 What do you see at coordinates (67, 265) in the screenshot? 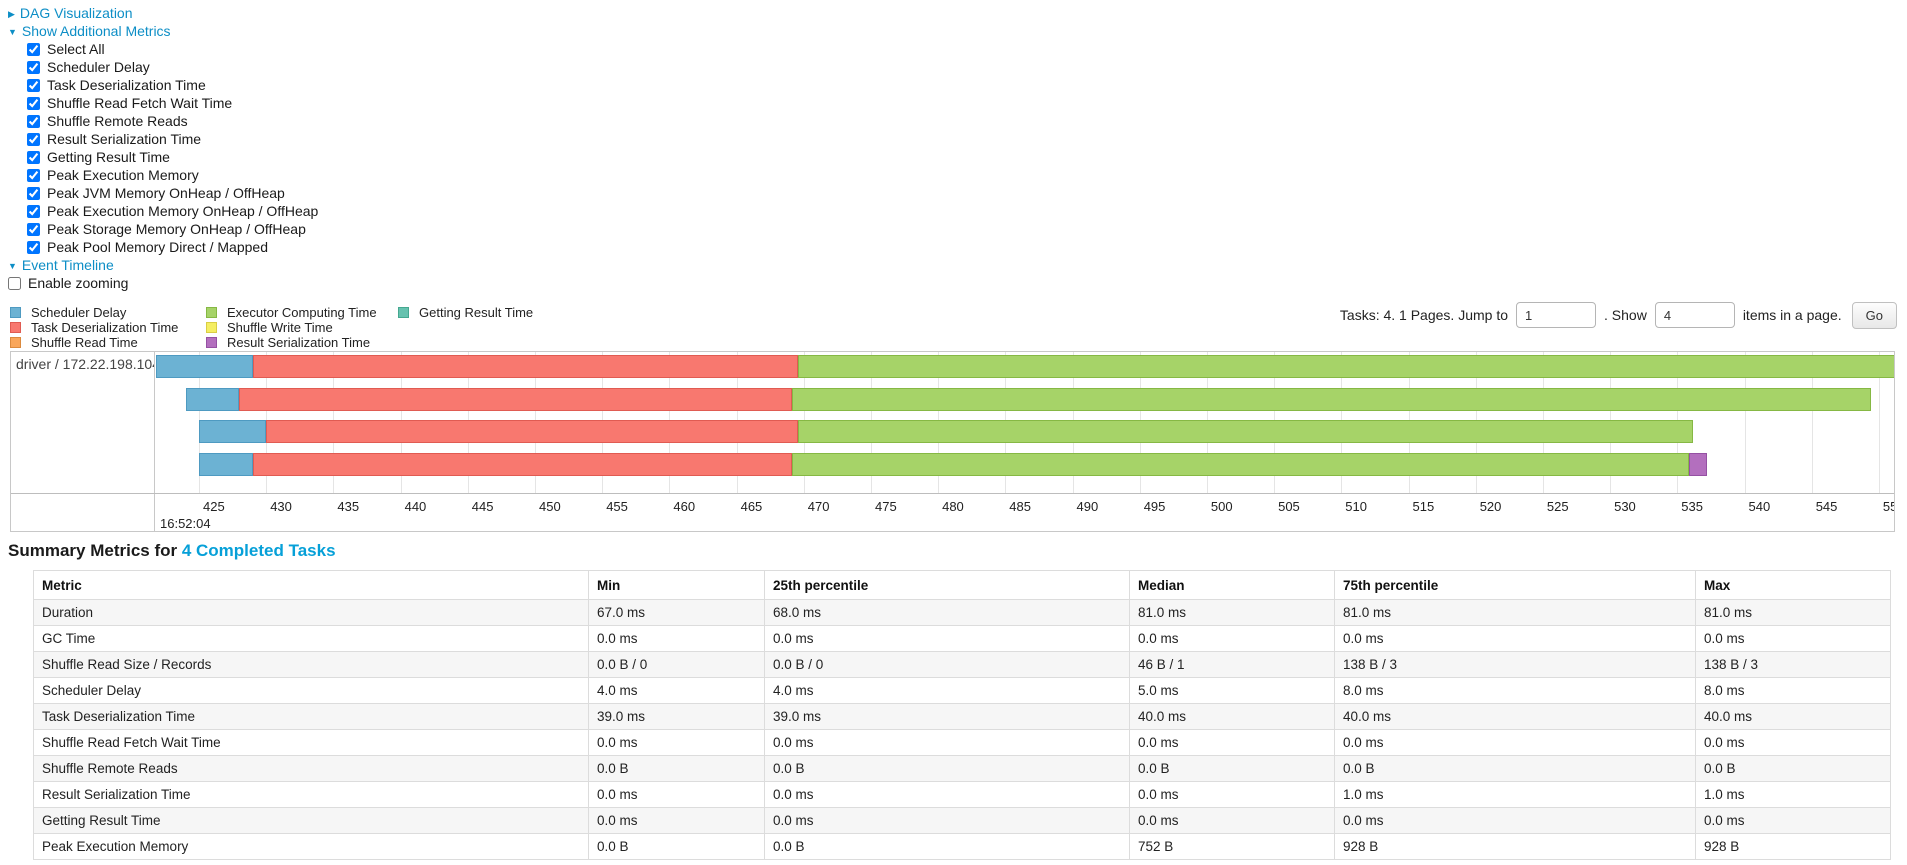
I see `event-timeline-link: Event Timeline` at bounding box center [67, 265].